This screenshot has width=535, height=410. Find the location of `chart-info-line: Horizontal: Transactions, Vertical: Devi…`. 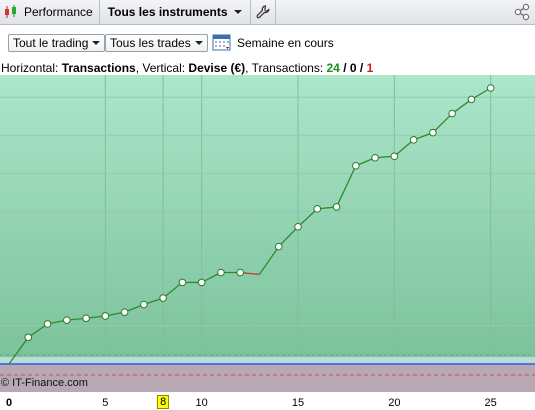

chart-info-line: Horizontal: Transactions, Vertical: Devi… is located at coordinates (267, 68).